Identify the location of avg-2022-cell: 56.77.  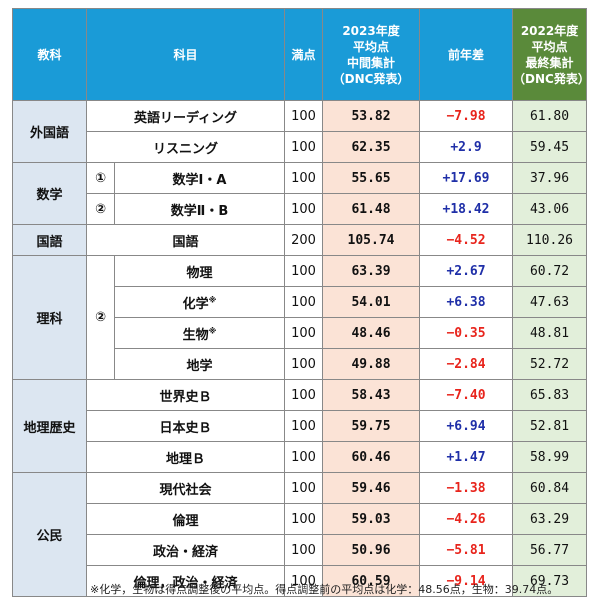
(550, 550).